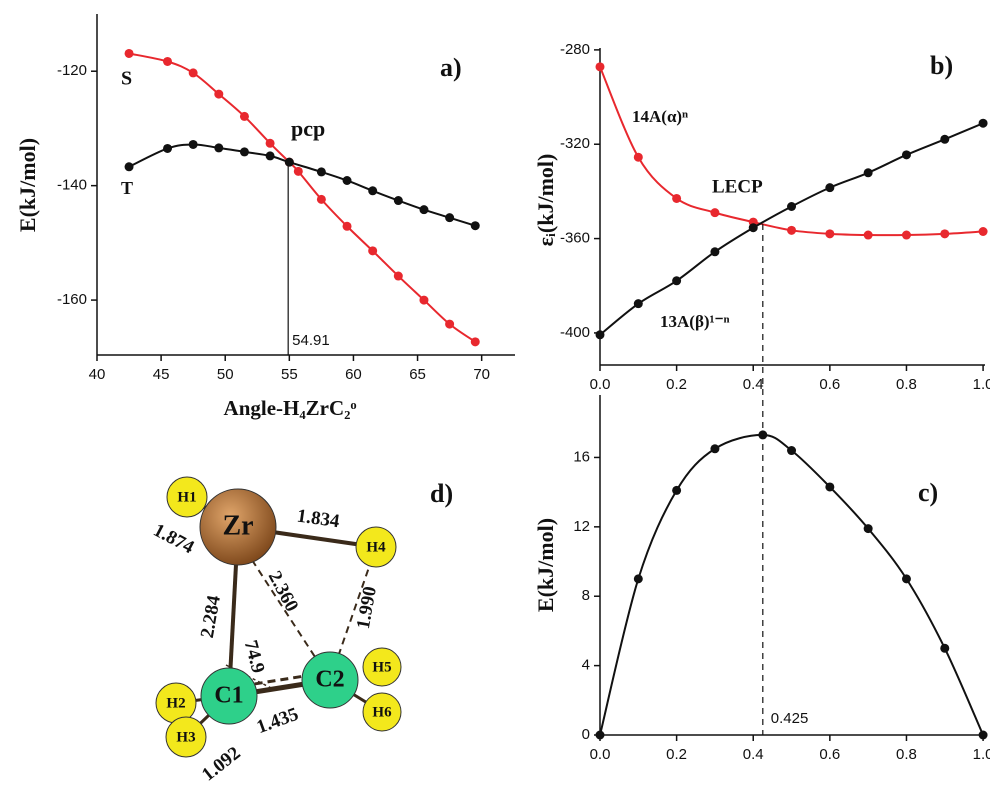 This screenshot has height=789, width=990. Describe the element at coordinates (221, 764) in the screenshot. I see `bond-label: 1.092` at that location.